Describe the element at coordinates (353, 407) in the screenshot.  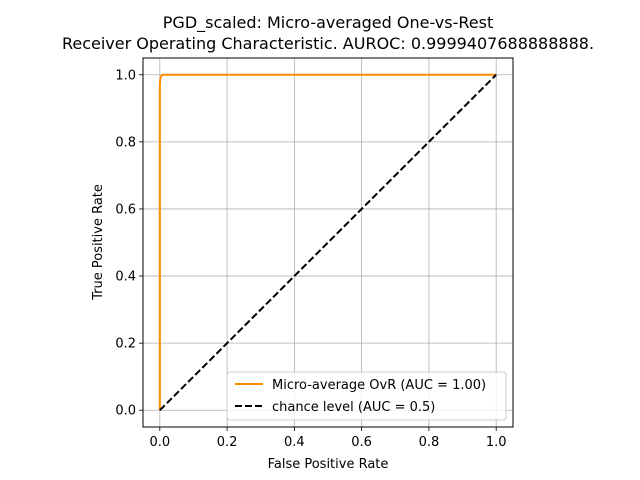
I see `legend-label-chance-level: chance level (AUC = 0.5)` at that location.